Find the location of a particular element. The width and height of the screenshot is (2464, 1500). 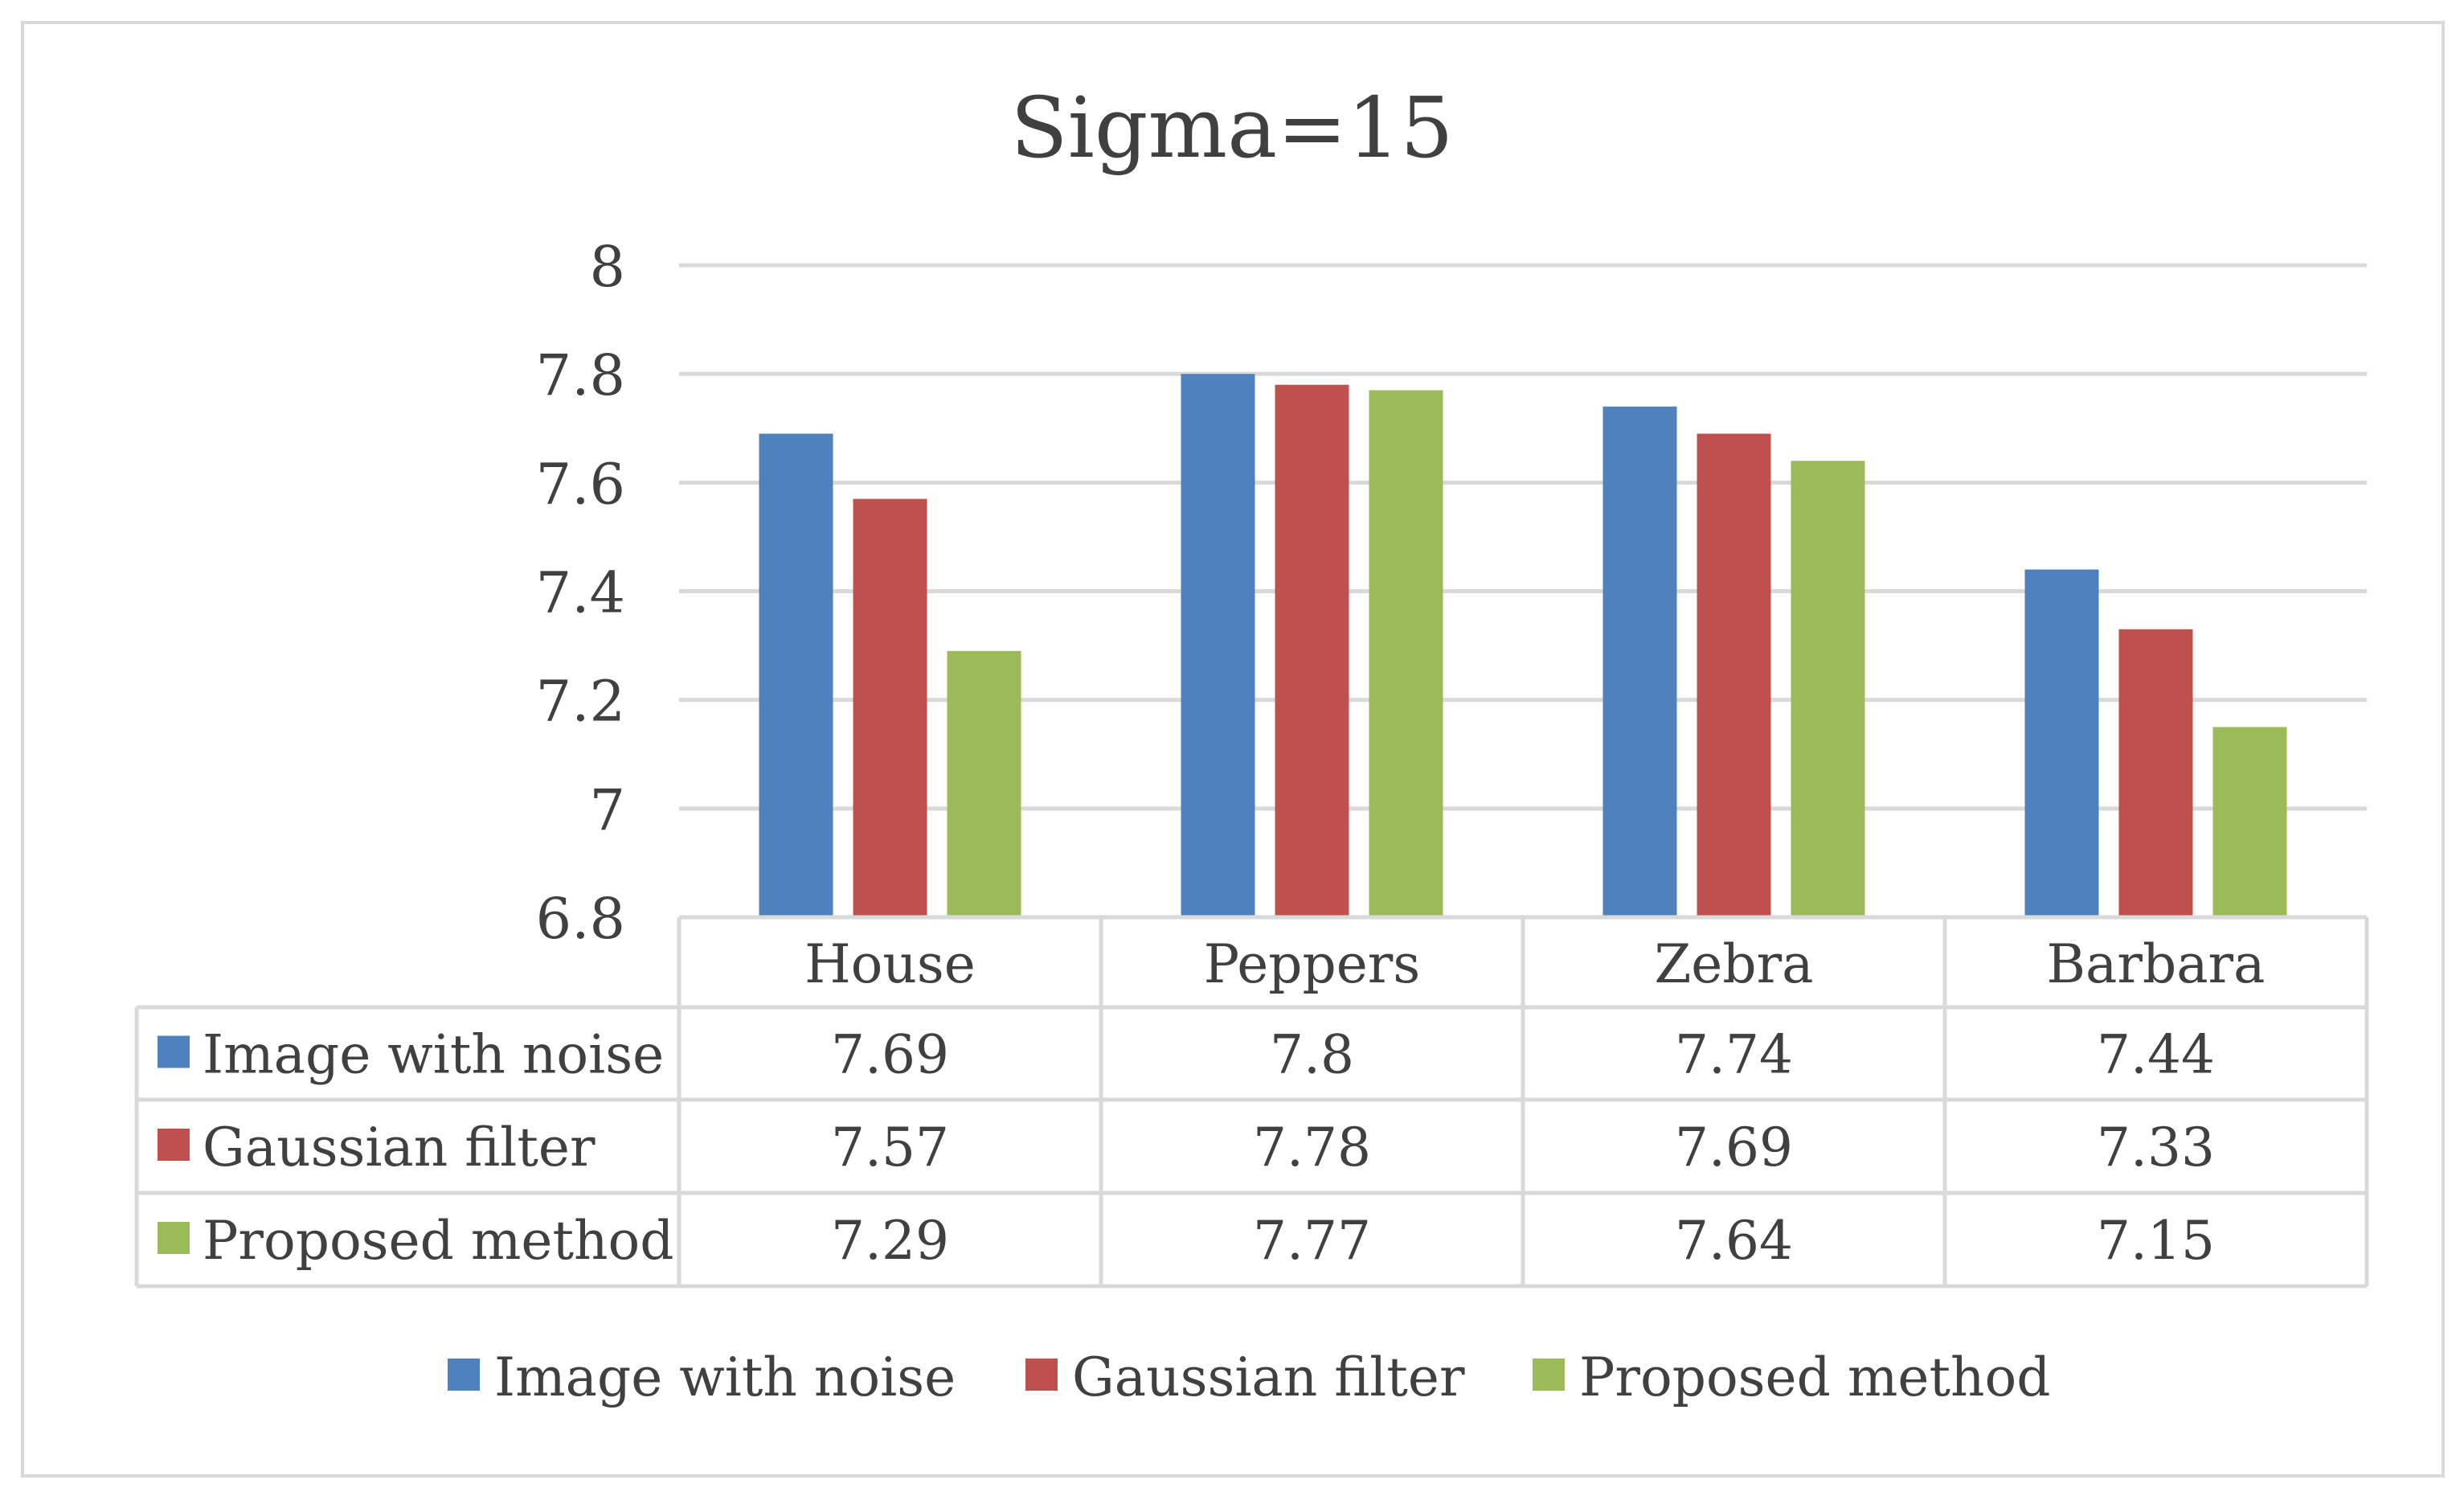

bar-proposed-method-house is located at coordinates (984, 783).